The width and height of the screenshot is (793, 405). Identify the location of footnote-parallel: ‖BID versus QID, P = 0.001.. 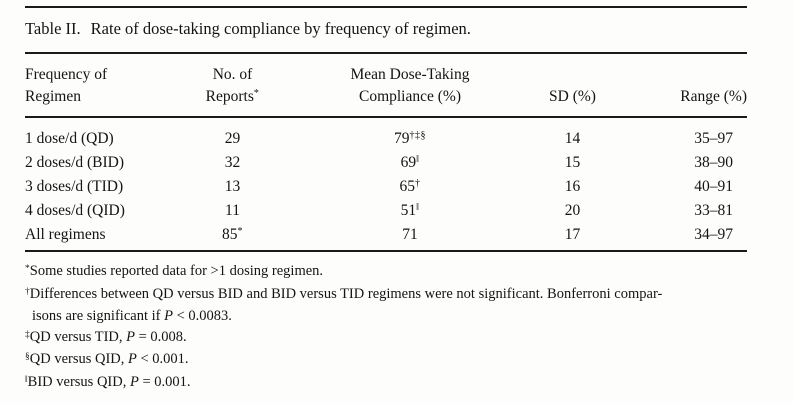
(397, 383).